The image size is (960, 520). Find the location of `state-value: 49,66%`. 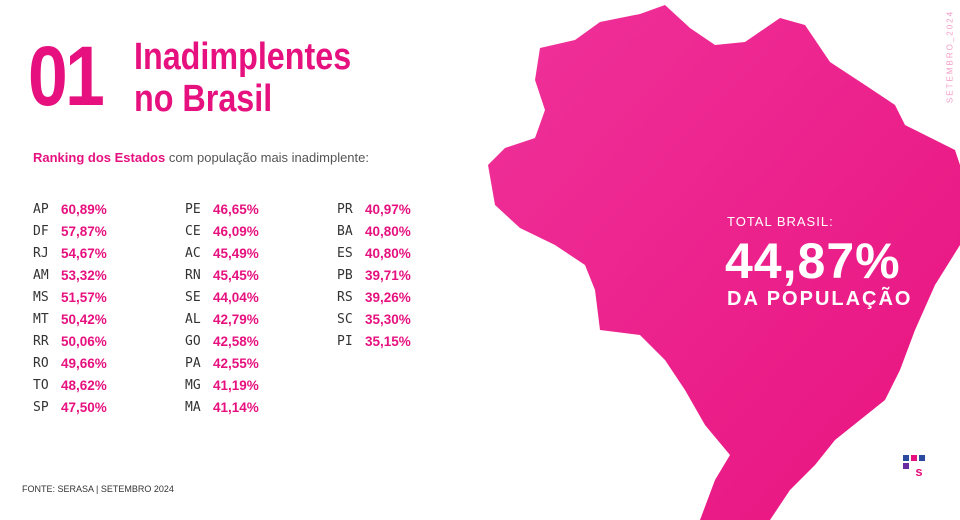

state-value: 49,66% is located at coordinates (84, 363).